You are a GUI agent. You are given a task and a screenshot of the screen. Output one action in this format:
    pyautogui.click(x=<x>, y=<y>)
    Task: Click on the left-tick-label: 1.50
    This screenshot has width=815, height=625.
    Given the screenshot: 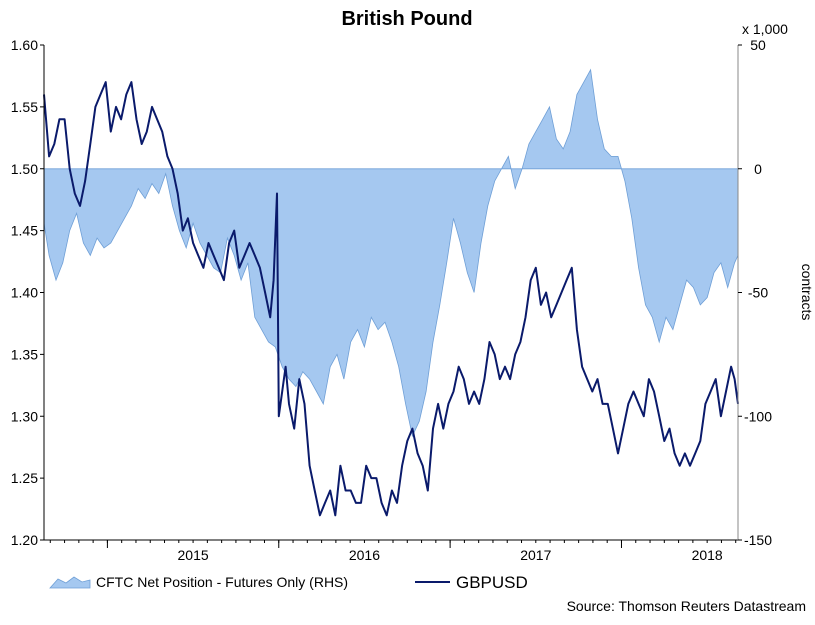 What is the action you would take?
    pyautogui.click(x=24, y=169)
    